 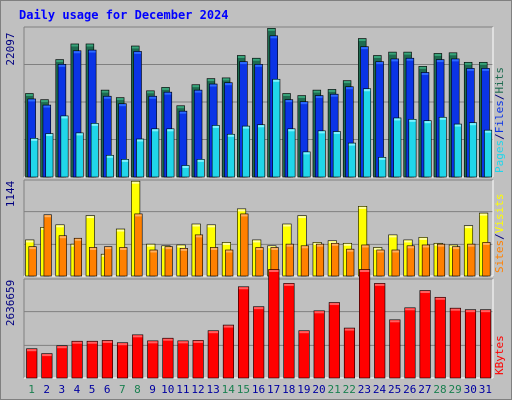 I want to click on kbytes-ymax-label: 2636659, so click(x=10, y=303).